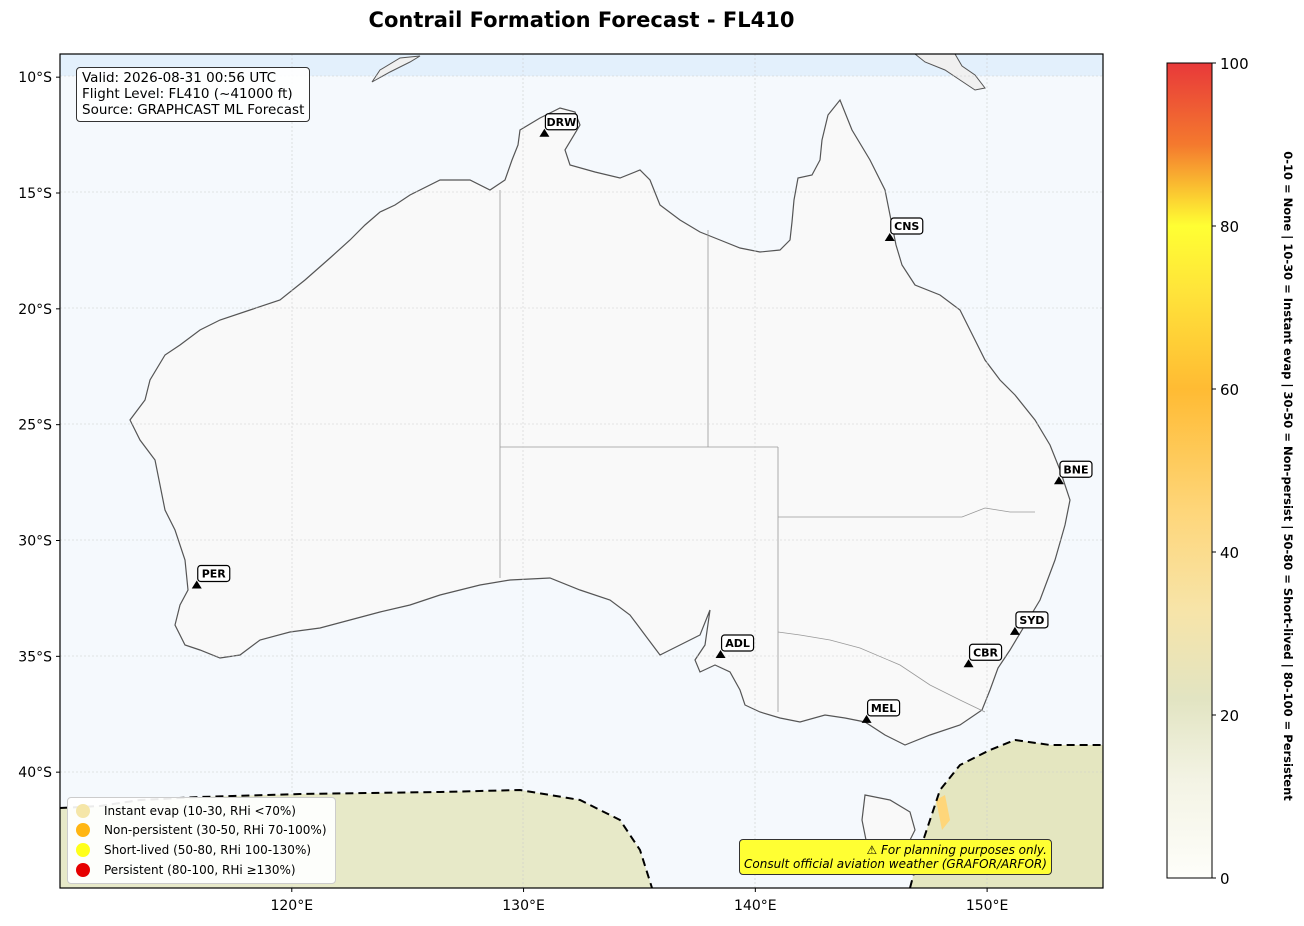  What do you see at coordinates (215, 830) in the screenshot?
I see `legend-label: Non-persistent (30-50, RHi 70-100%)` at bounding box center [215, 830].